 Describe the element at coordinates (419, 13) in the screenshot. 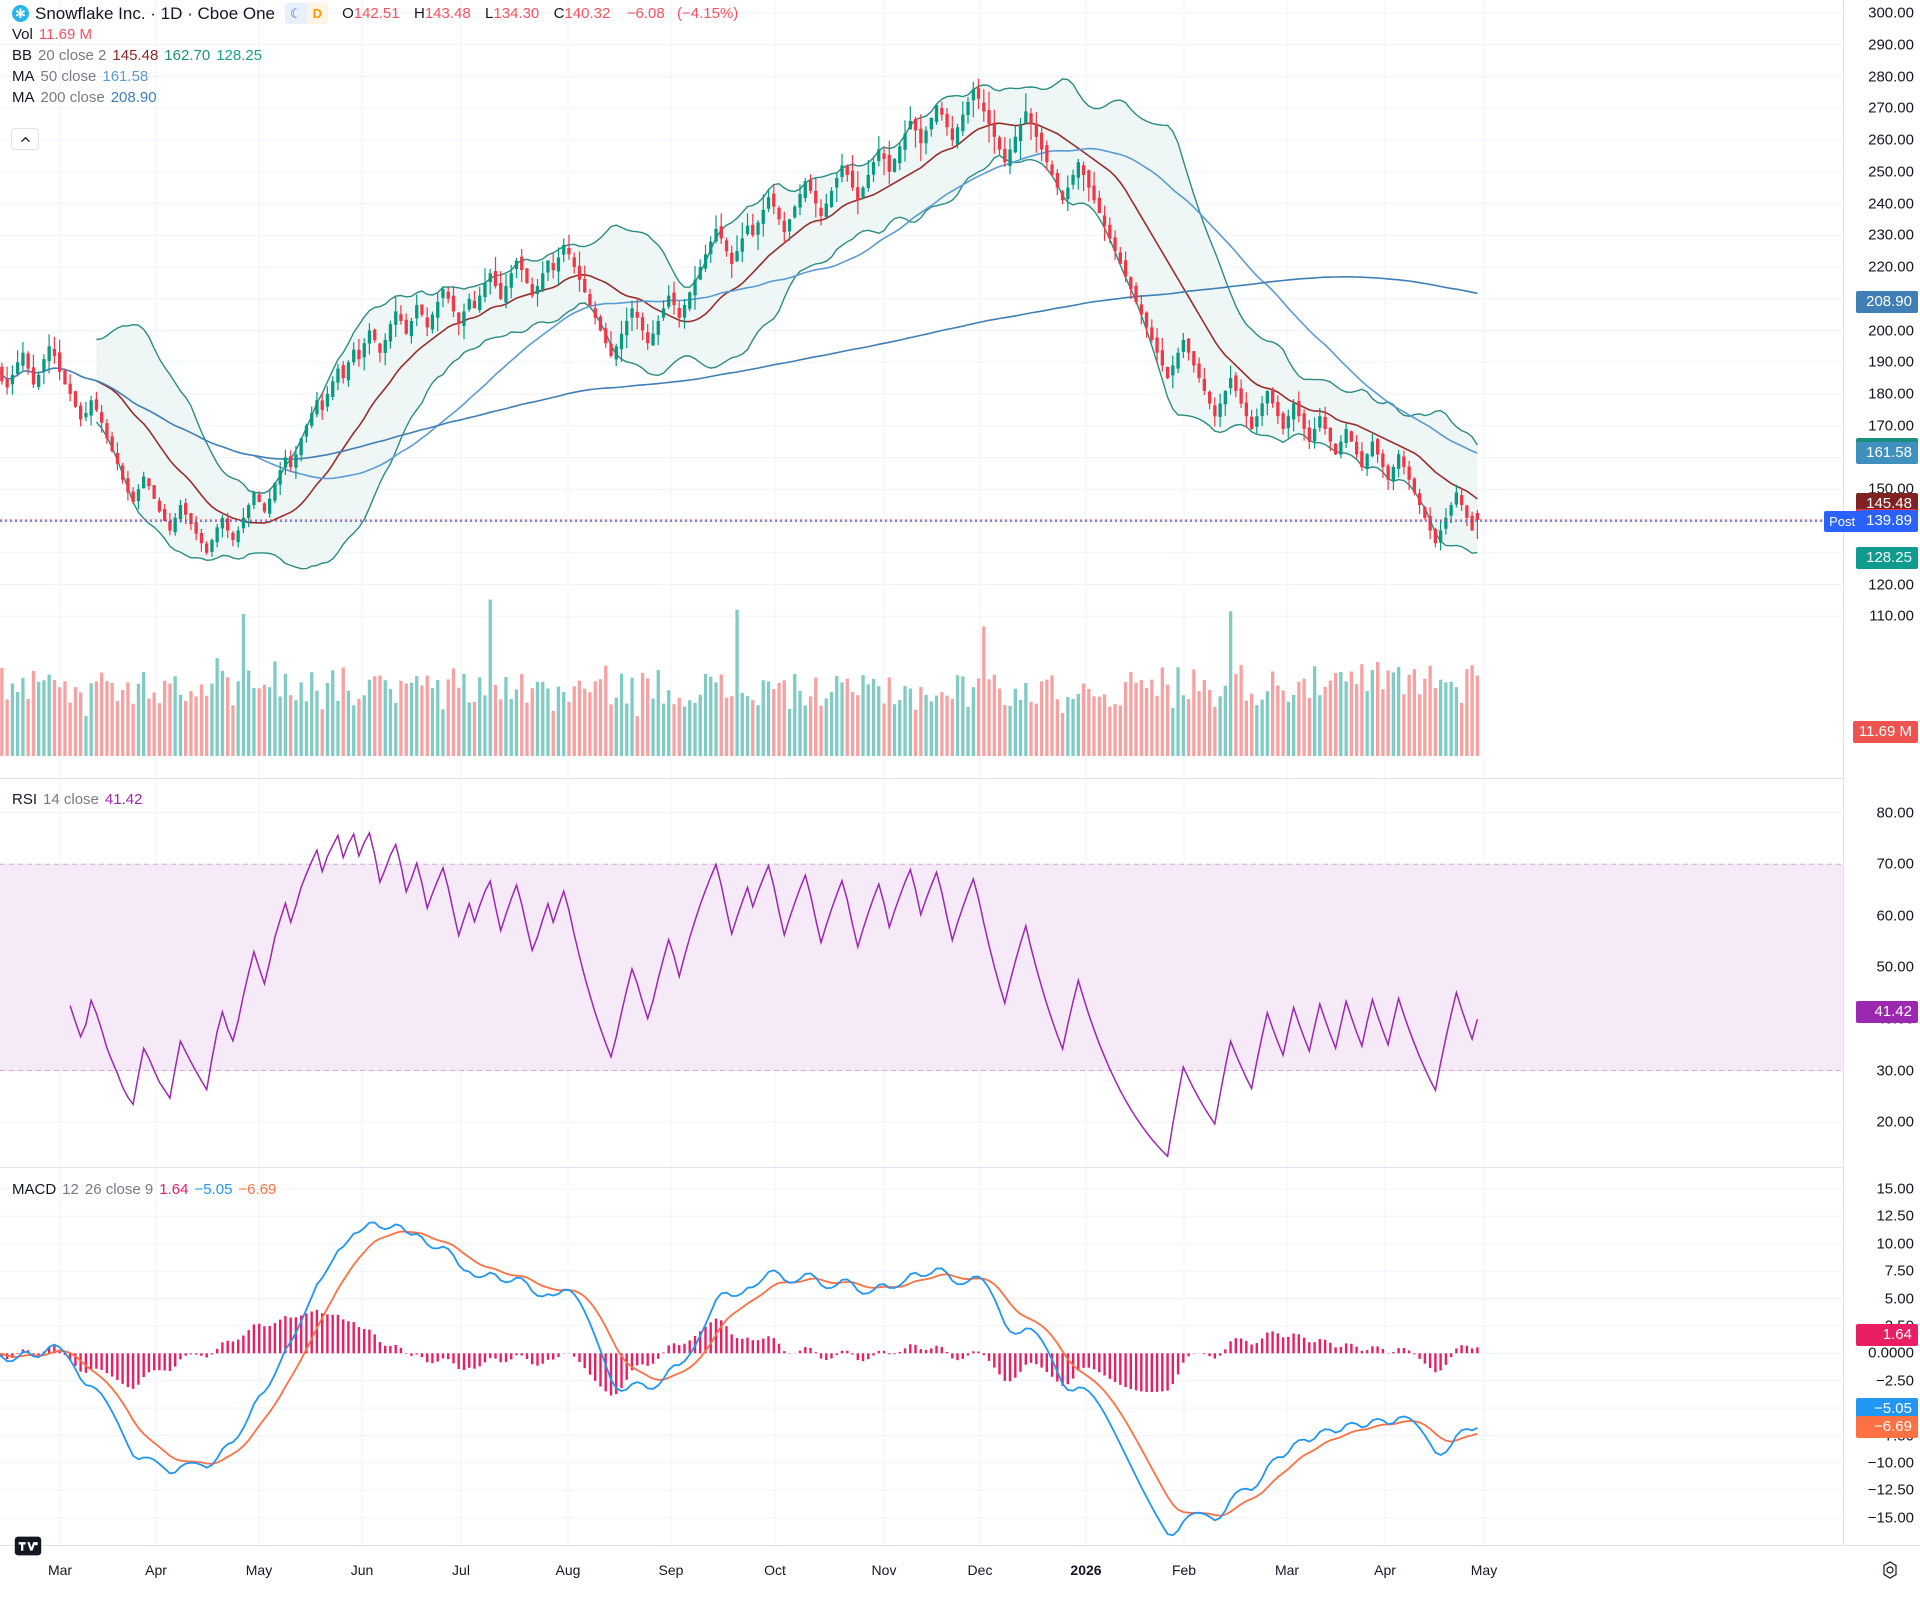

I see `high-key: H` at that location.